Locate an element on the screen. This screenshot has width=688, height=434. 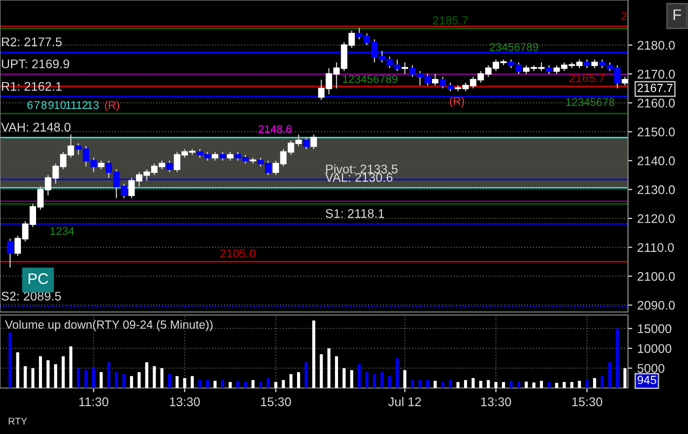
annotation: 13 is located at coordinates (93, 105).